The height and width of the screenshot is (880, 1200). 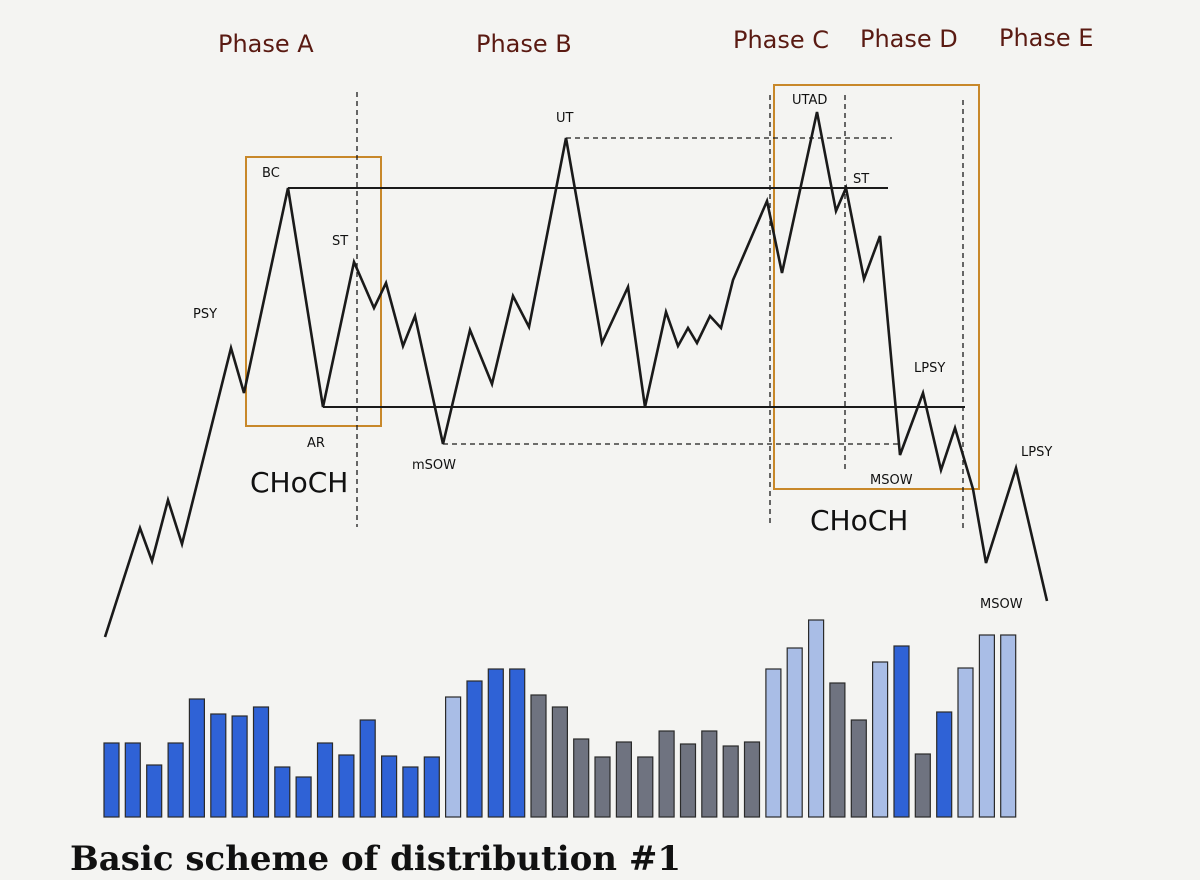 I want to click on psy-label: PSY, so click(x=205, y=314).